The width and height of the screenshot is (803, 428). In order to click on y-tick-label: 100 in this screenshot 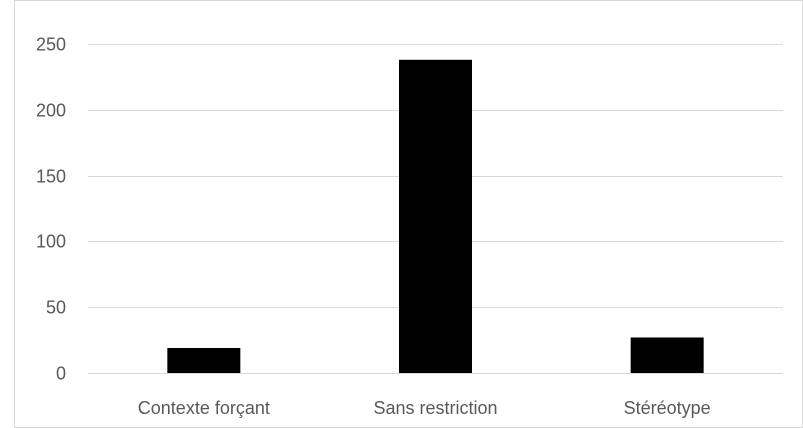, I will do `click(51, 242)`.